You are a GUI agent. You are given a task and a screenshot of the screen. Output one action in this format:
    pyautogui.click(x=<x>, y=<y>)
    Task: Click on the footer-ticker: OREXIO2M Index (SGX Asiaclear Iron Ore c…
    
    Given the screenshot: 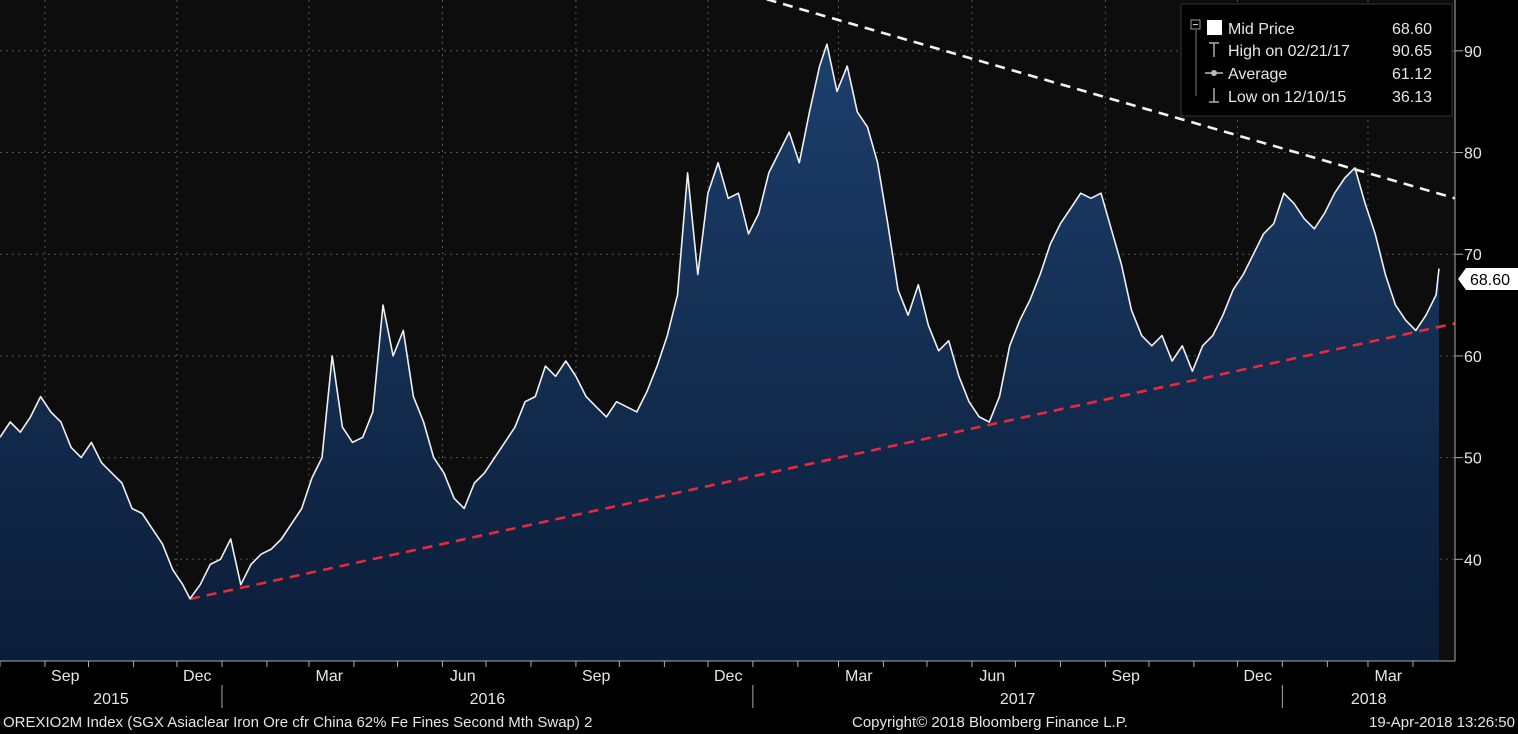 What is the action you would take?
    pyautogui.click(x=297, y=722)
    